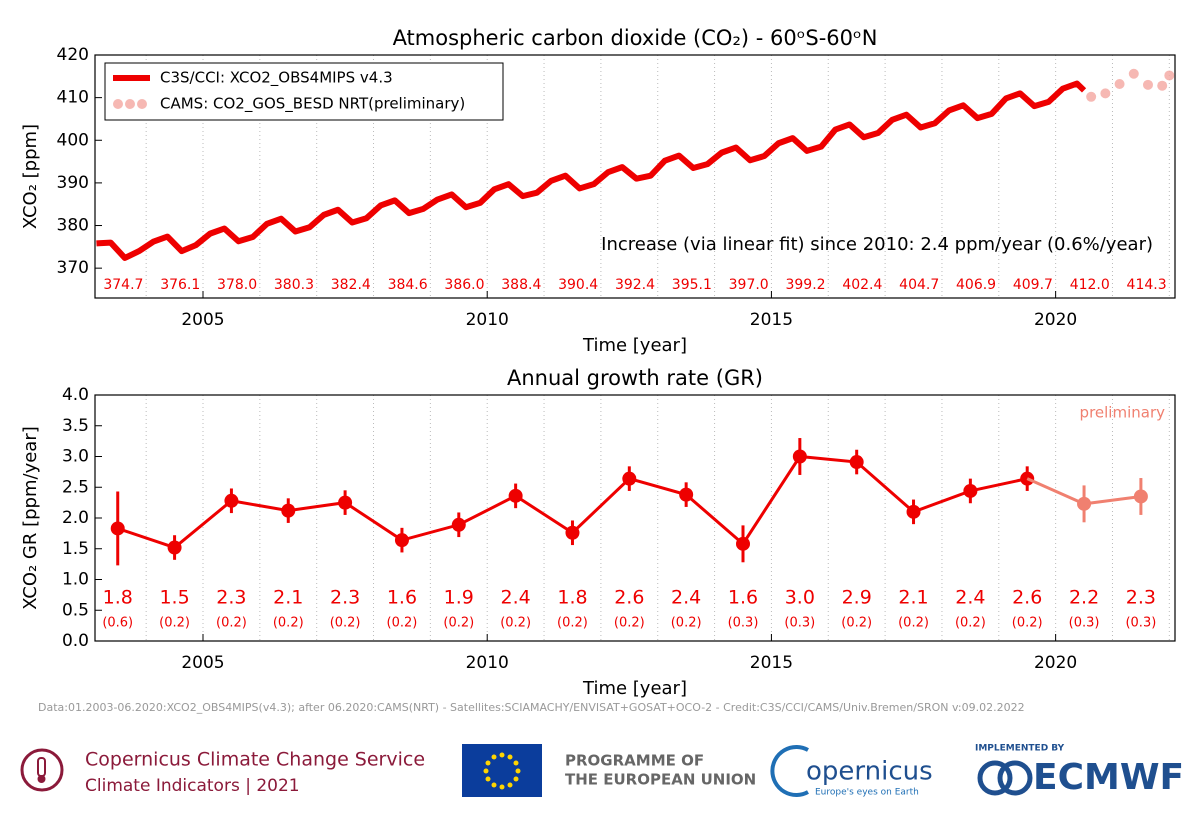  Describe the element at coordinates (237, 285) in the screenshot. I see `annual-mean-label: 378.0` at that location.